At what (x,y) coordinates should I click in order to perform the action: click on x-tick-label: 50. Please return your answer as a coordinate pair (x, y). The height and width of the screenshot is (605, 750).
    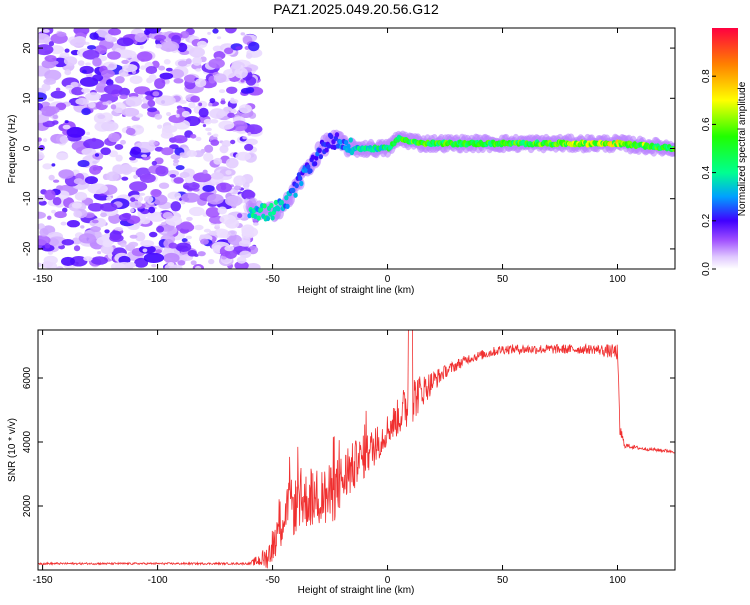
    Looking at the image, I should click on (503, 279).